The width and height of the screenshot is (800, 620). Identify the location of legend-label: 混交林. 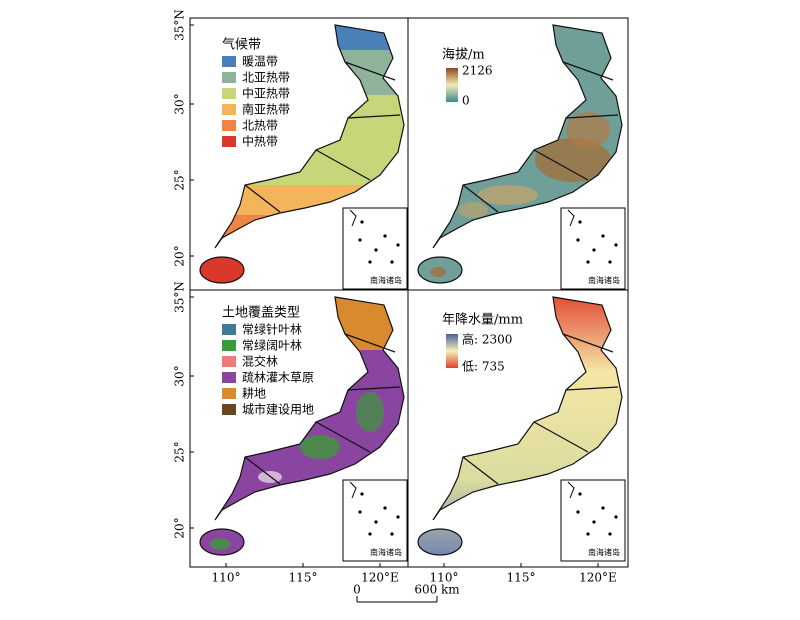
(260, 361).